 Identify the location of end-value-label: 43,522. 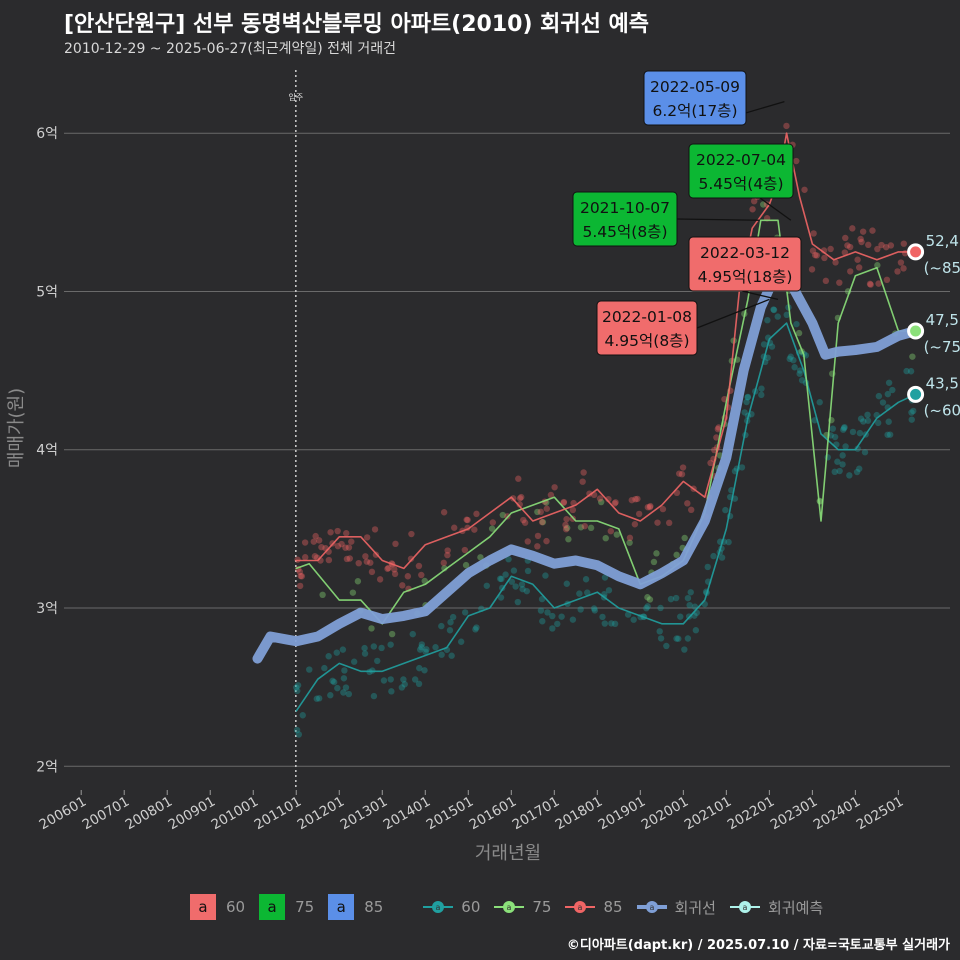
(943, 383).